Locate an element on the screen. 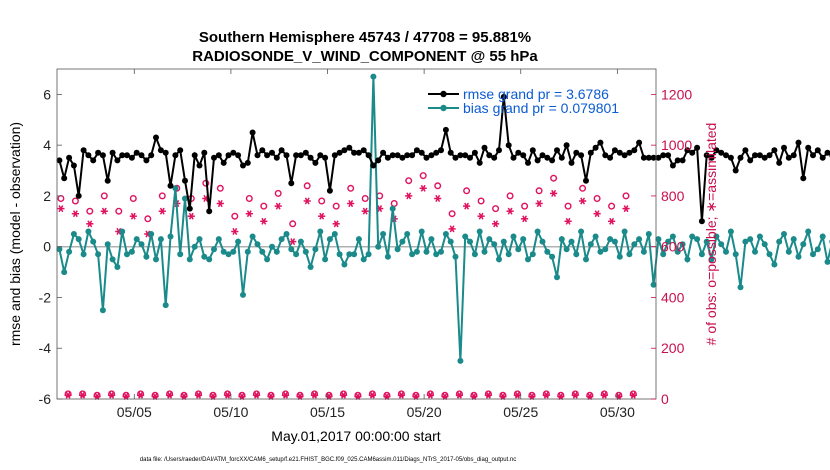 Image resolution: width=830 pixels, height=470 pixels. legend-bias-label: bias grand pr = 0.079801 is located at coordinates (541, 108).